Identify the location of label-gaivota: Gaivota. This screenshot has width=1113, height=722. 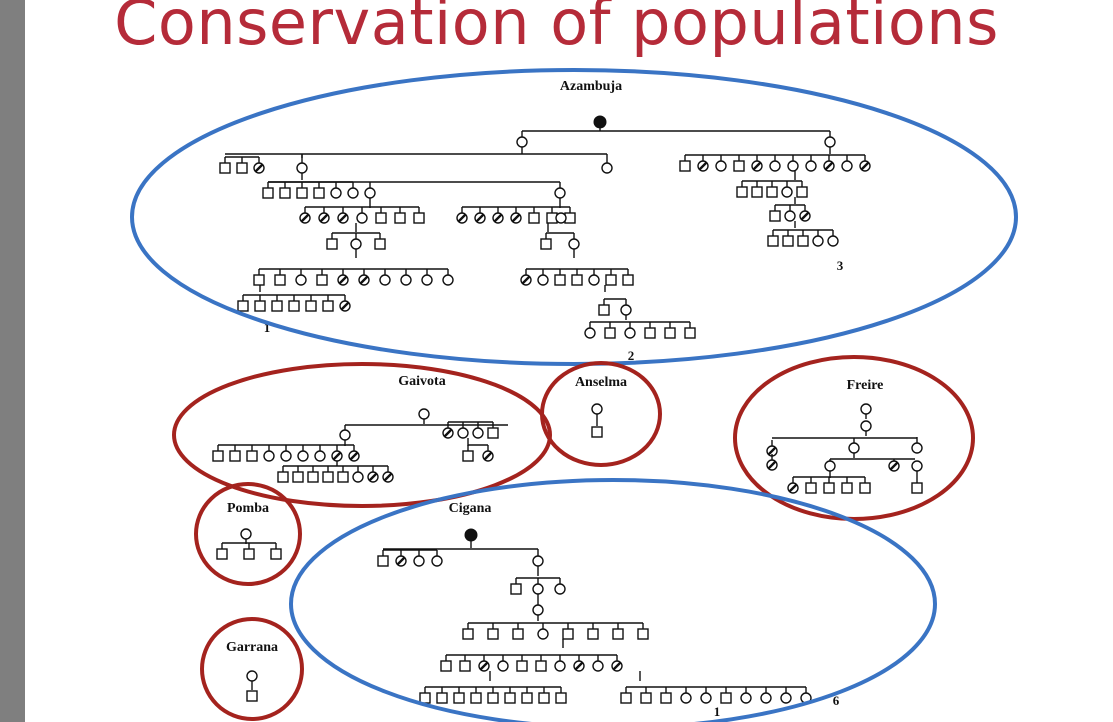
(421, 381).